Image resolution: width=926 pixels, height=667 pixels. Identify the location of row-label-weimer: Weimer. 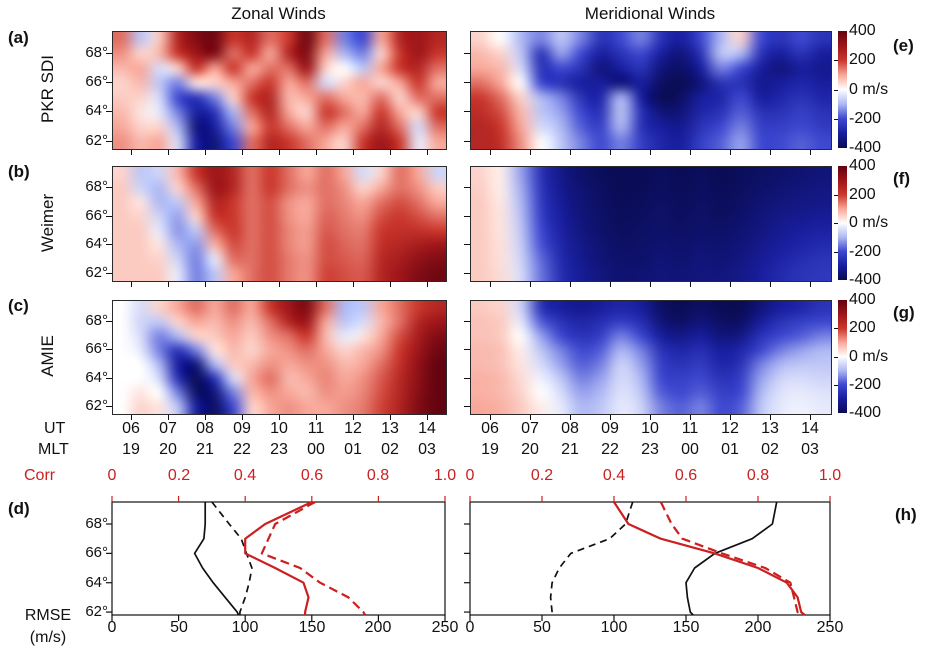
(47, 223).